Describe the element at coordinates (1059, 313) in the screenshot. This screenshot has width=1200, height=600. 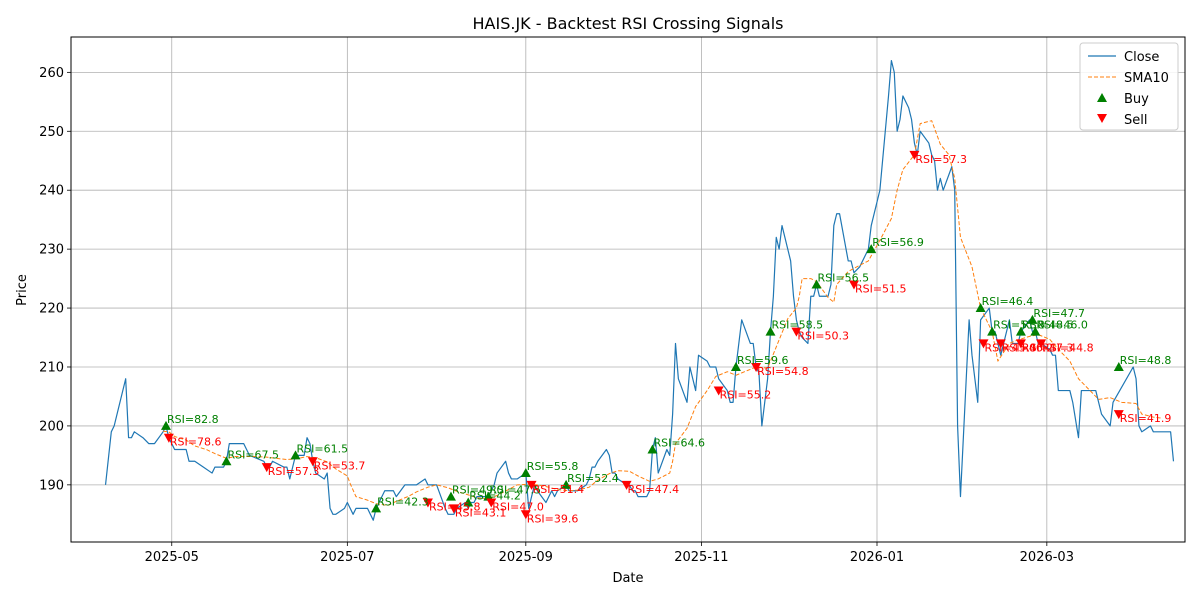
I see `buy-label: RSI=47.7` at that location.